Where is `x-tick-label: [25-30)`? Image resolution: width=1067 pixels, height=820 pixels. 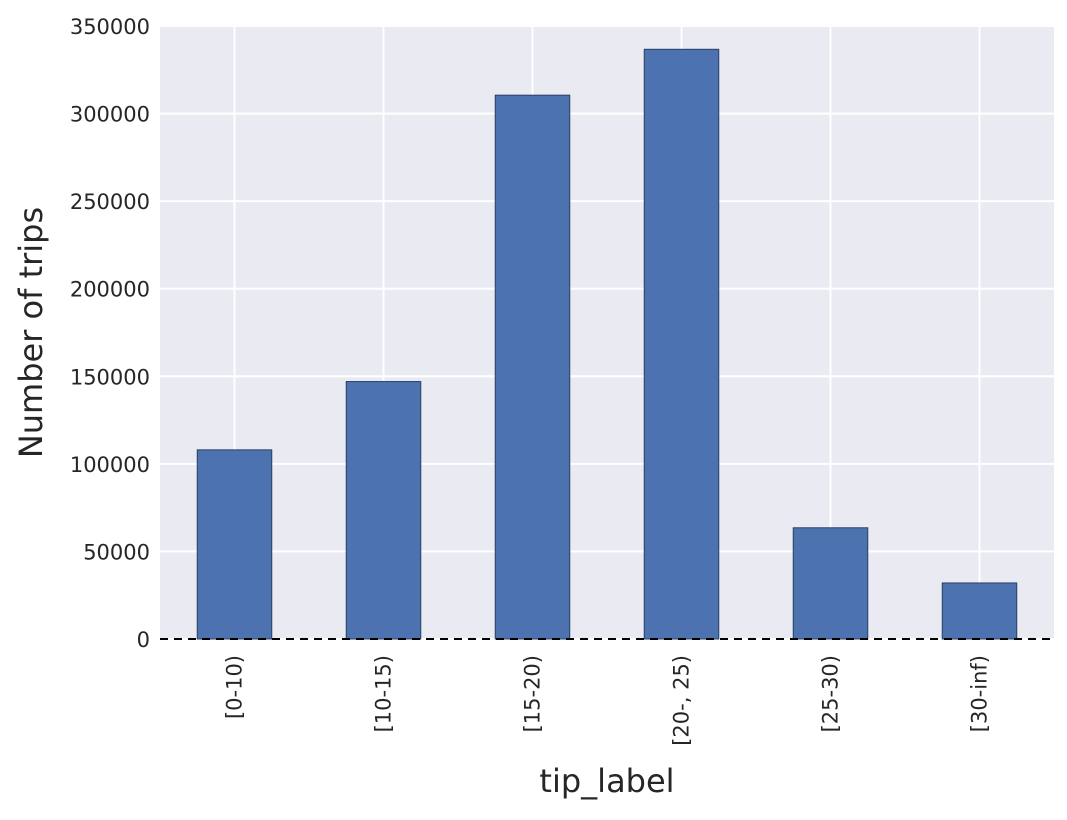 x-tick-label: [25-30) is located at coordinates (831, 693).